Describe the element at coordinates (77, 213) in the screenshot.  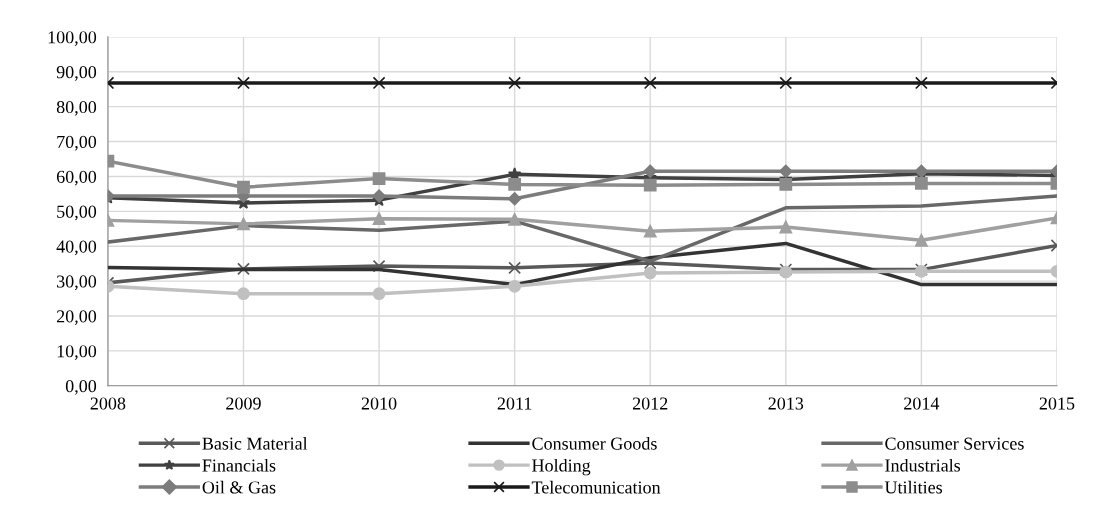
I see `y-tick-label: 50,00` at that location.